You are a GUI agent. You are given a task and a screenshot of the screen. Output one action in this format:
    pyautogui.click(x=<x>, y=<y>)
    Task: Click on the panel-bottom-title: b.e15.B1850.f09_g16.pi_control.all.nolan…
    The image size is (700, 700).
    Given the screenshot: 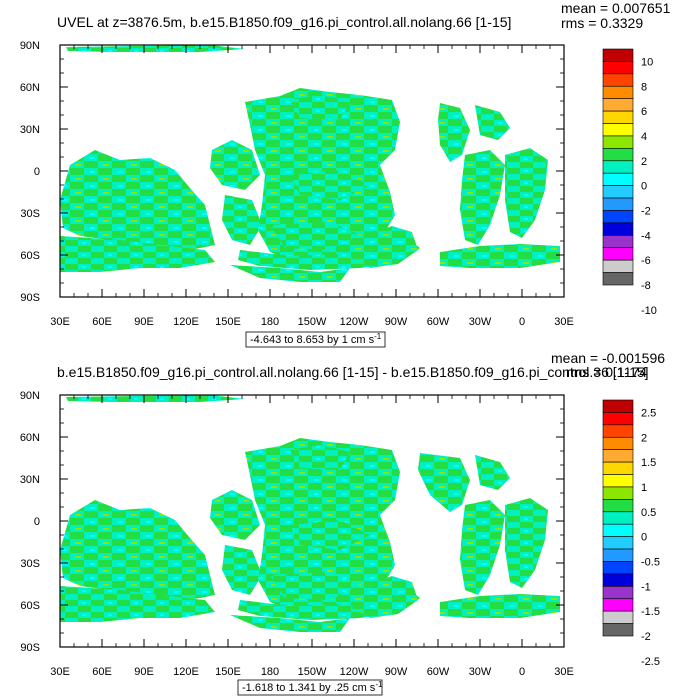 What is the action you would take?
    pyautogui.click(x=353, y=372)
    